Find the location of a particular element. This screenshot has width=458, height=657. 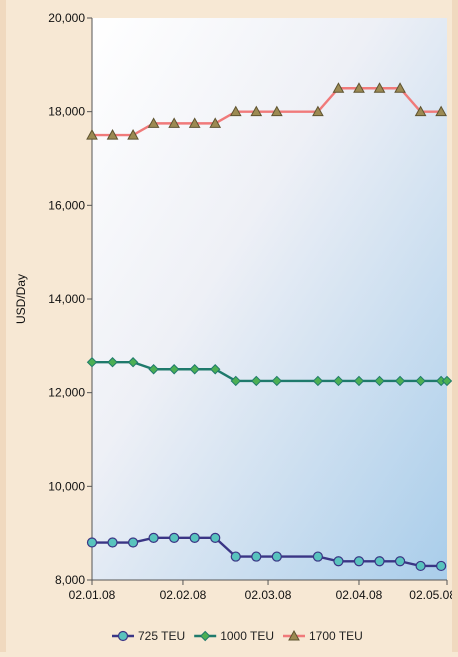

x-axis: 02.01.08 02.02.08 02.03.08 02.04.08 02.05.08 is located at coordinates (262, 590).